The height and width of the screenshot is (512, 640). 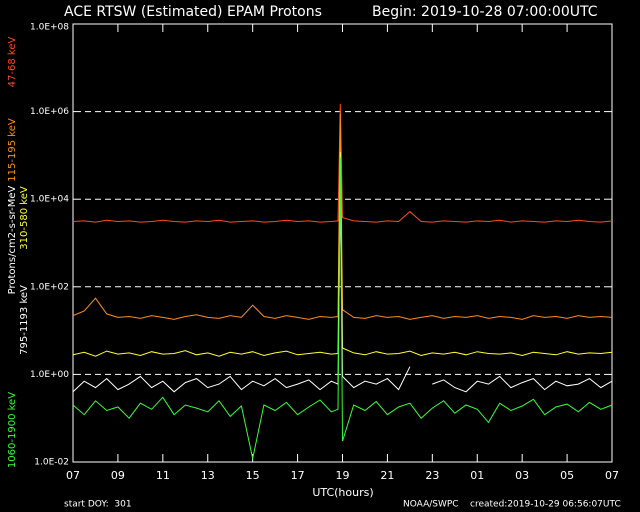 What do you see at coordinates (485, 12) in the screenshot?
I see `chart-subtitle: Begin: 2019-10-28 07:00:00UTC` at bounding box center [485, 12].